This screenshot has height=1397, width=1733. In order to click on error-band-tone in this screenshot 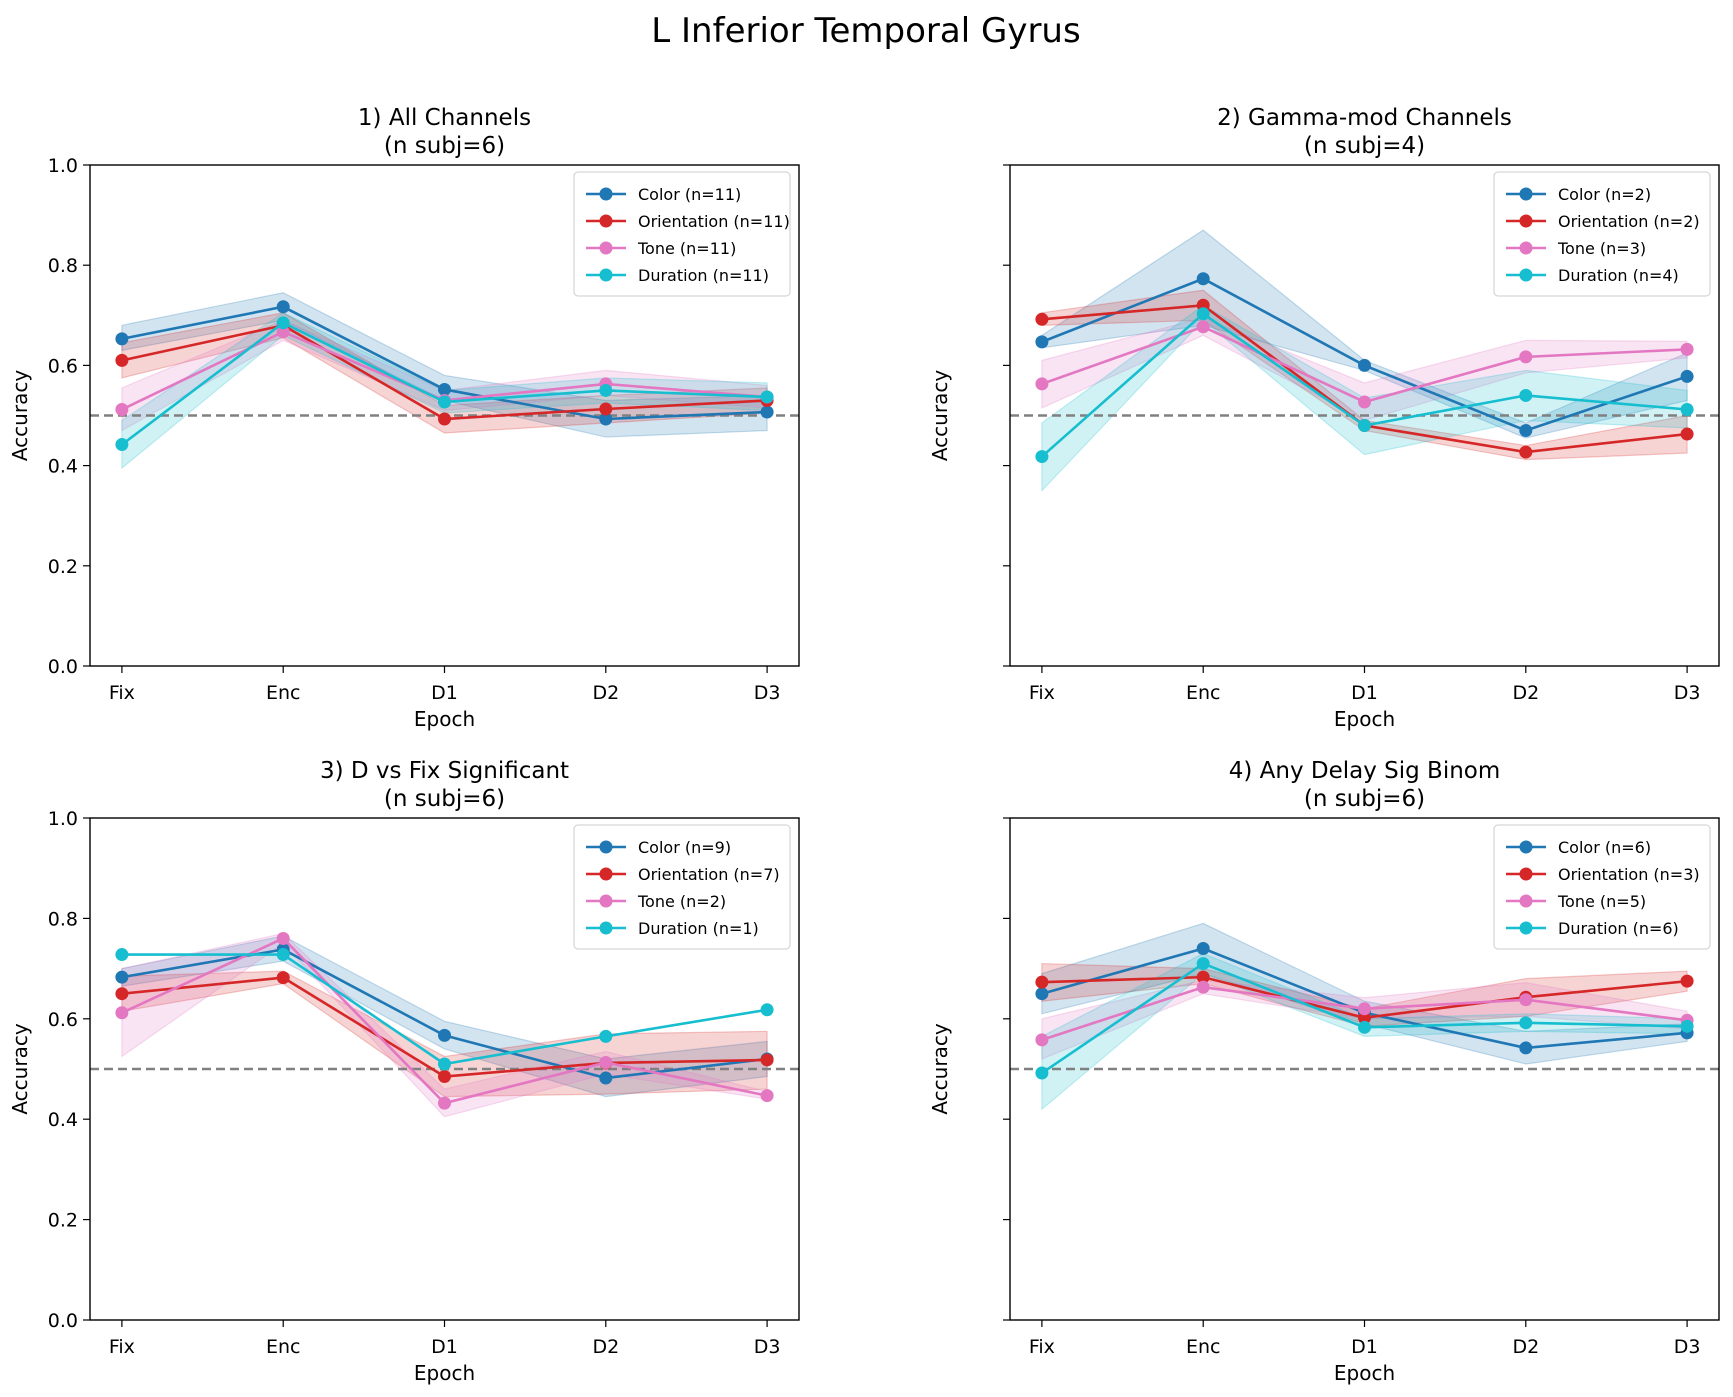, I will do `click(1364, 369)`.